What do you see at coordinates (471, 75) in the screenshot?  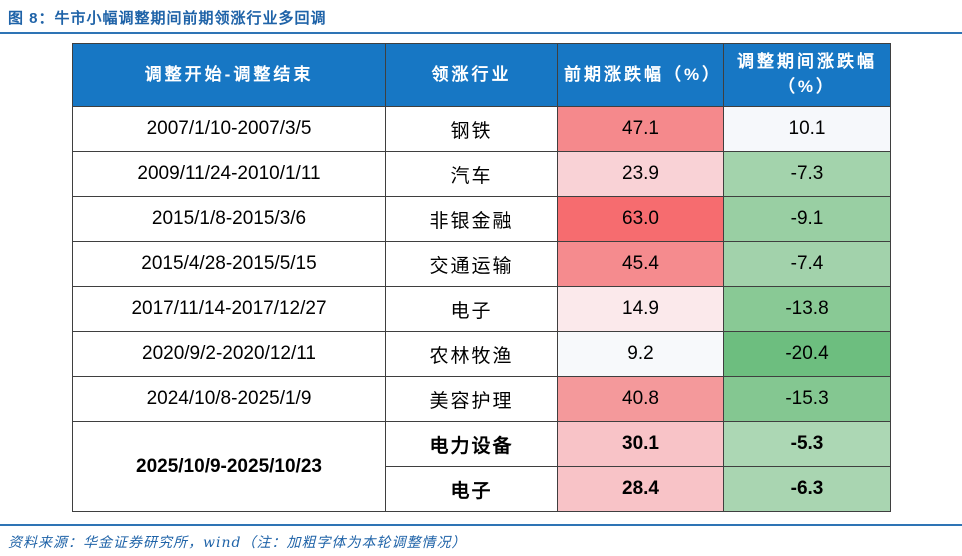 I see `header-industry: 领涨行业` at bounding box center [471, 75].